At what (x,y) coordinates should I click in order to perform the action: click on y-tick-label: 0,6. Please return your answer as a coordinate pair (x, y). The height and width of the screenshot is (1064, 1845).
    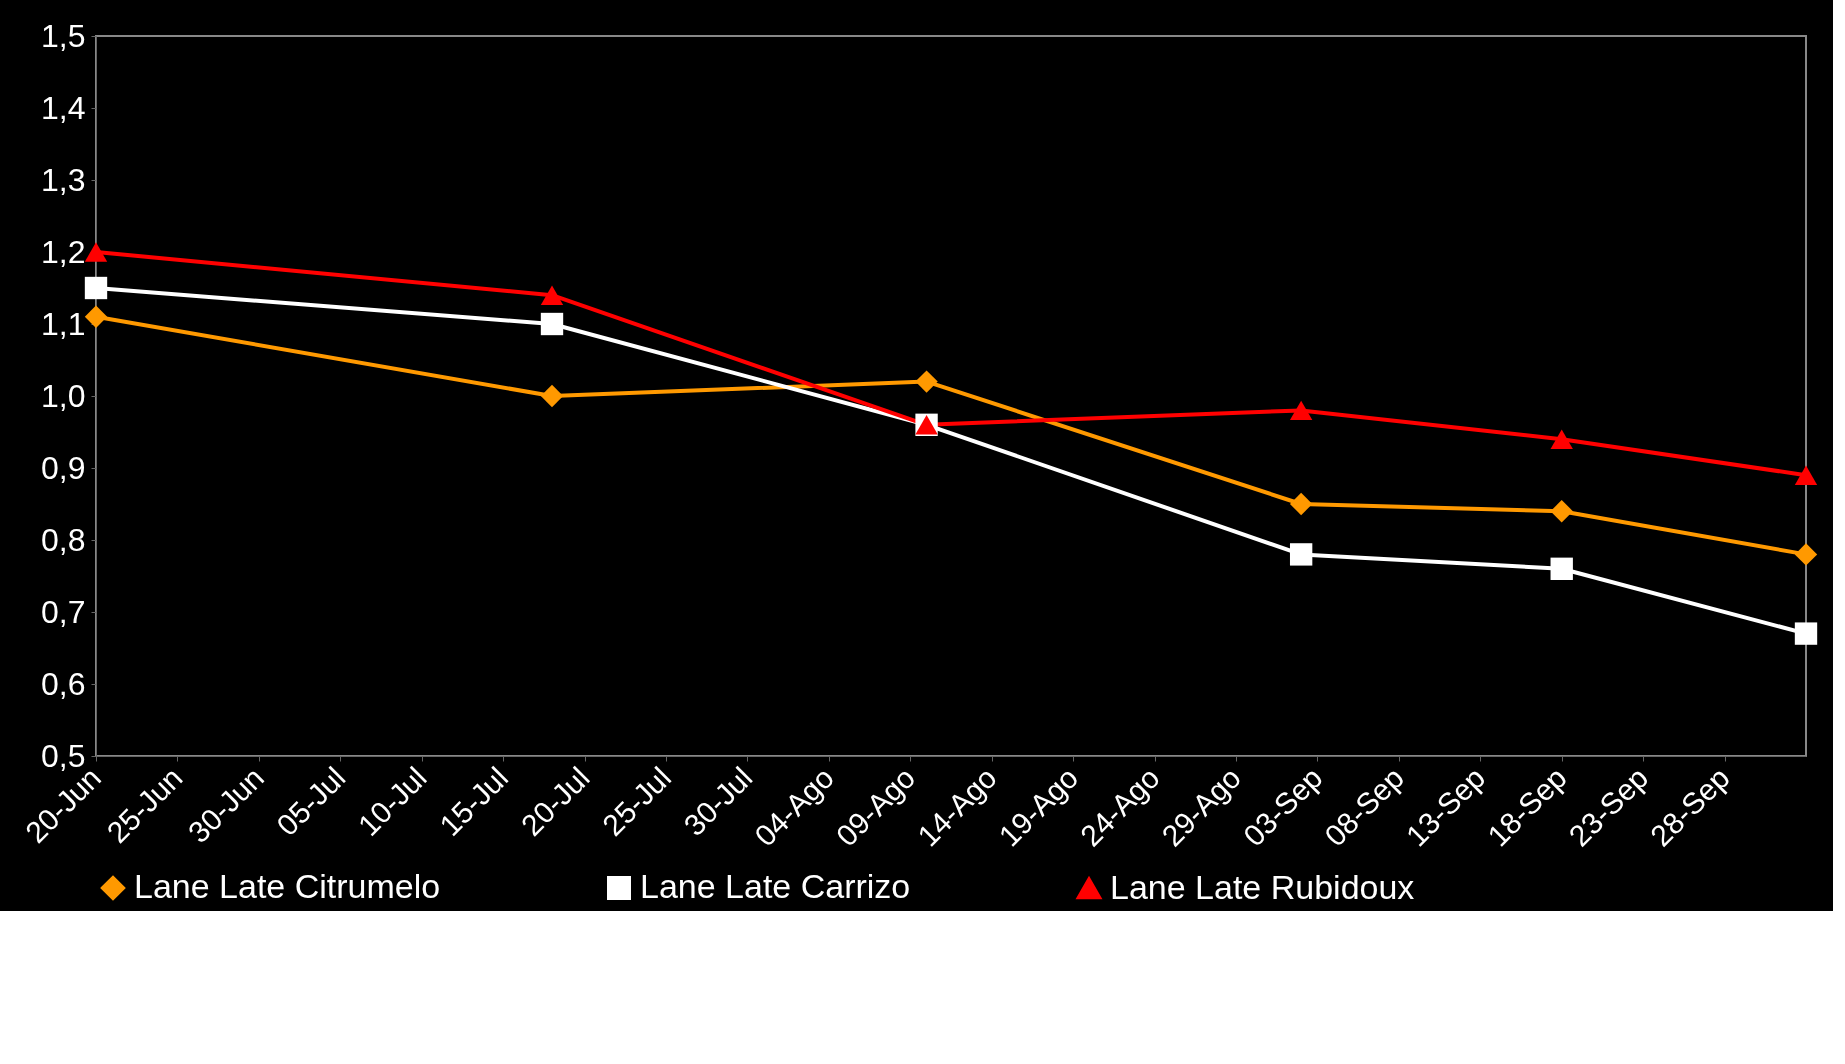
    Looking at the image, I should click on (63, 683).